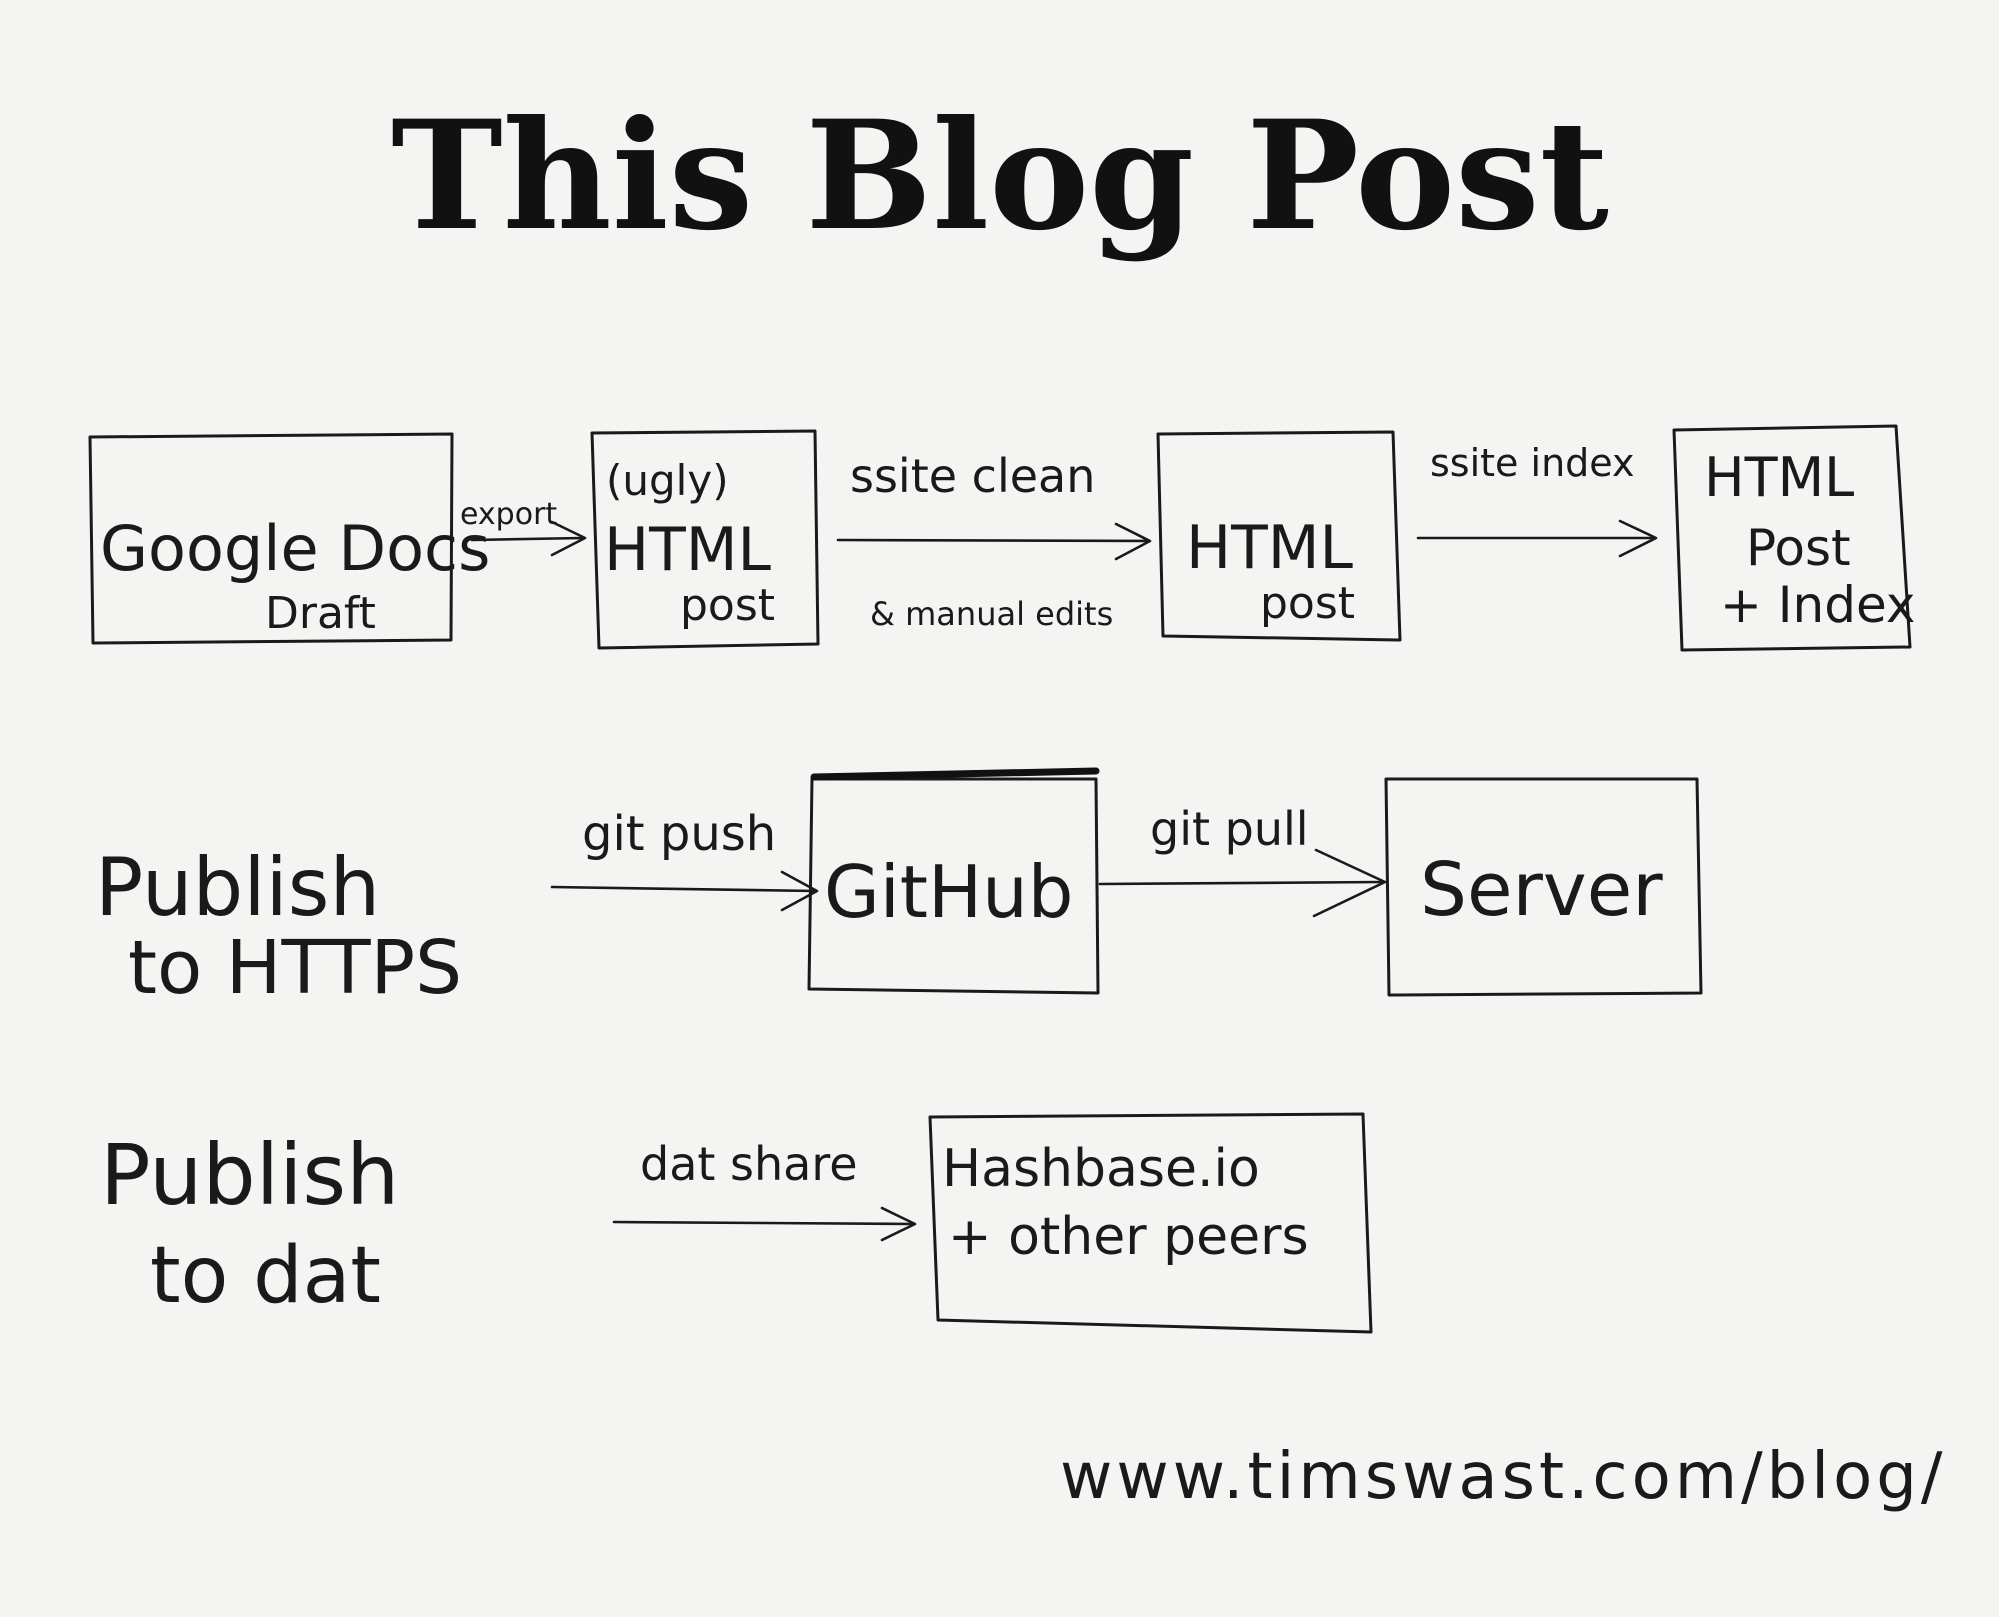 This screenshot has height=1617, width=1999. I want to click on row-label-line: to HTTPS, so click(295, 968).